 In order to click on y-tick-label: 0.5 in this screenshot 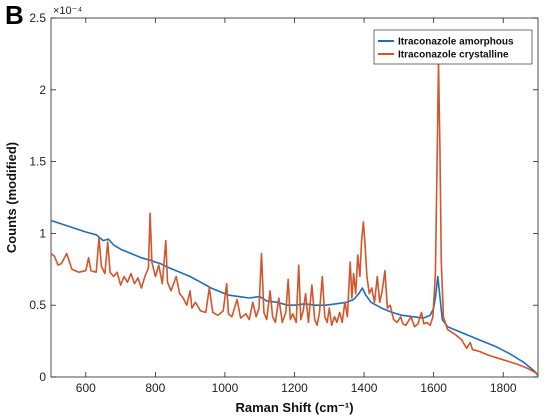, I will do `click(37, 305)`.